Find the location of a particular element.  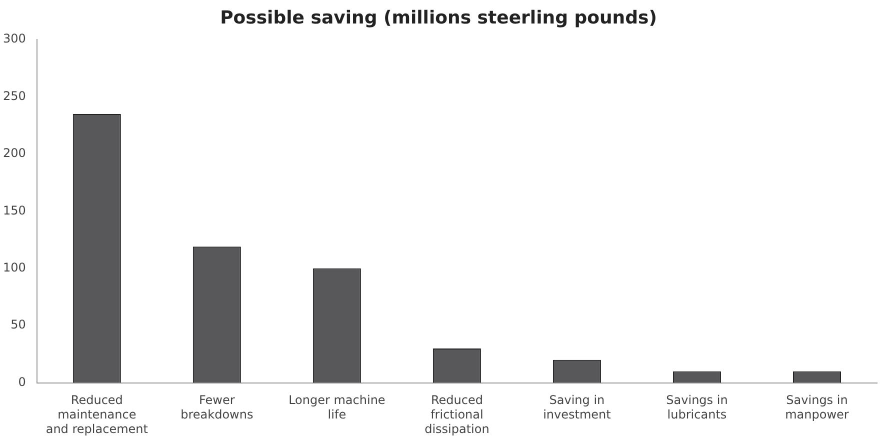

y-tick-label: 250 is located at coordinates (14, 95).